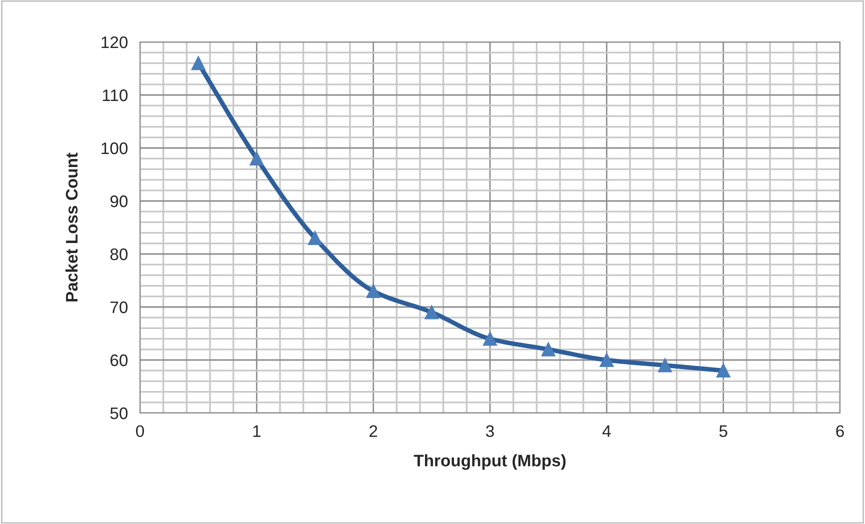 The height and width of the screenshot is (524, 865). Describe the element at coordinates (119, 307) in the screenshot. I see `y-tick-label: 70` at that location.